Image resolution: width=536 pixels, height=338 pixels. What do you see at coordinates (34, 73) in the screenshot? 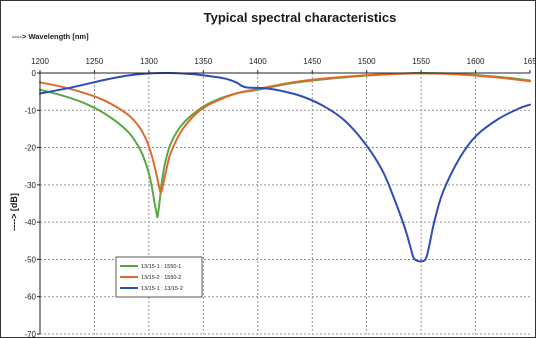
I see `y-tick-label: 0` at bounding box center [34, 73].